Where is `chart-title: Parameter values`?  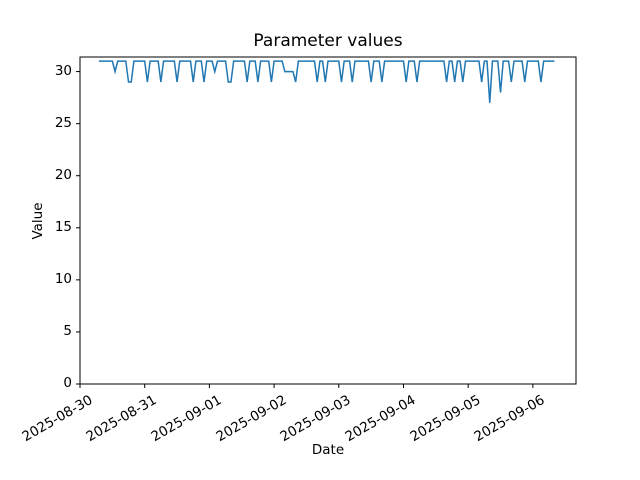 chart-title: Parameter values is located at coordinates (328, 41).